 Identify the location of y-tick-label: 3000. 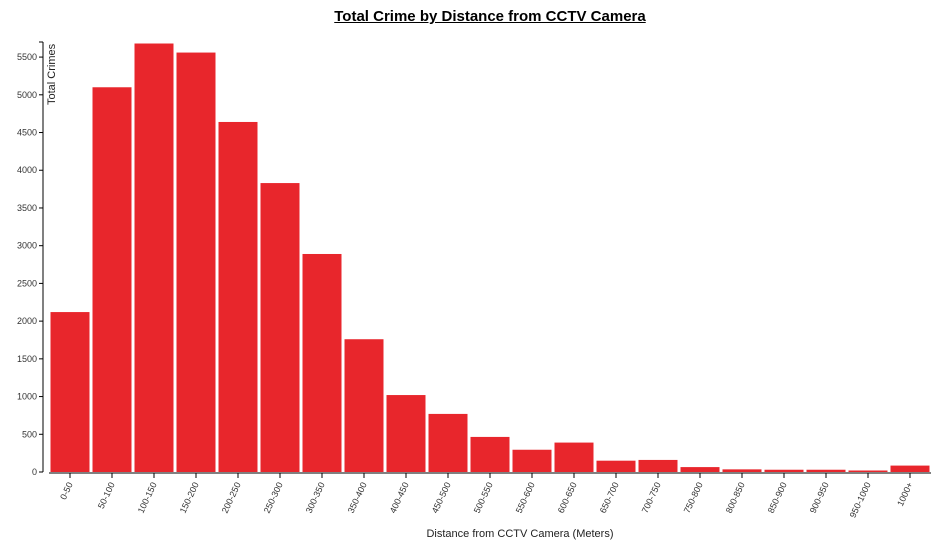
(27, 246).